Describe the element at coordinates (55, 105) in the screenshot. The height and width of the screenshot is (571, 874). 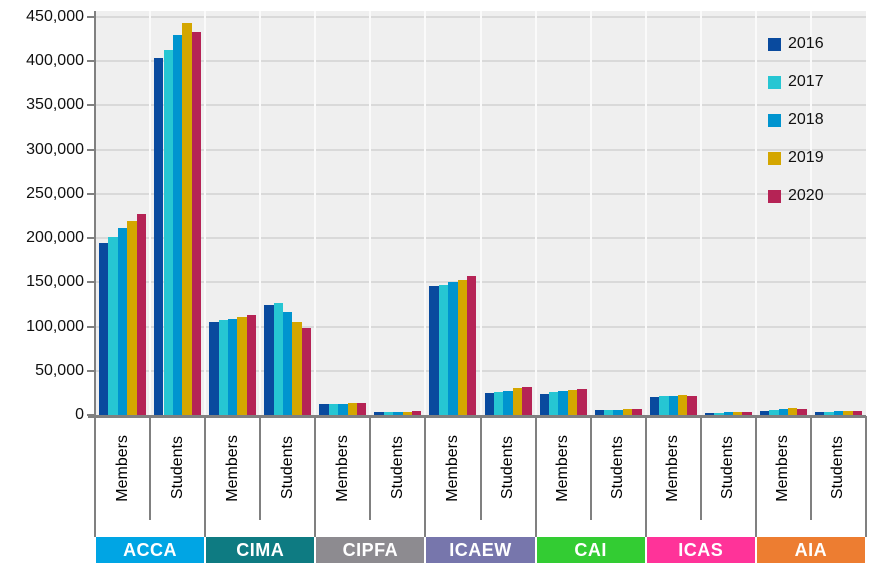
I see `y-tick-label: 350,000` at that location.